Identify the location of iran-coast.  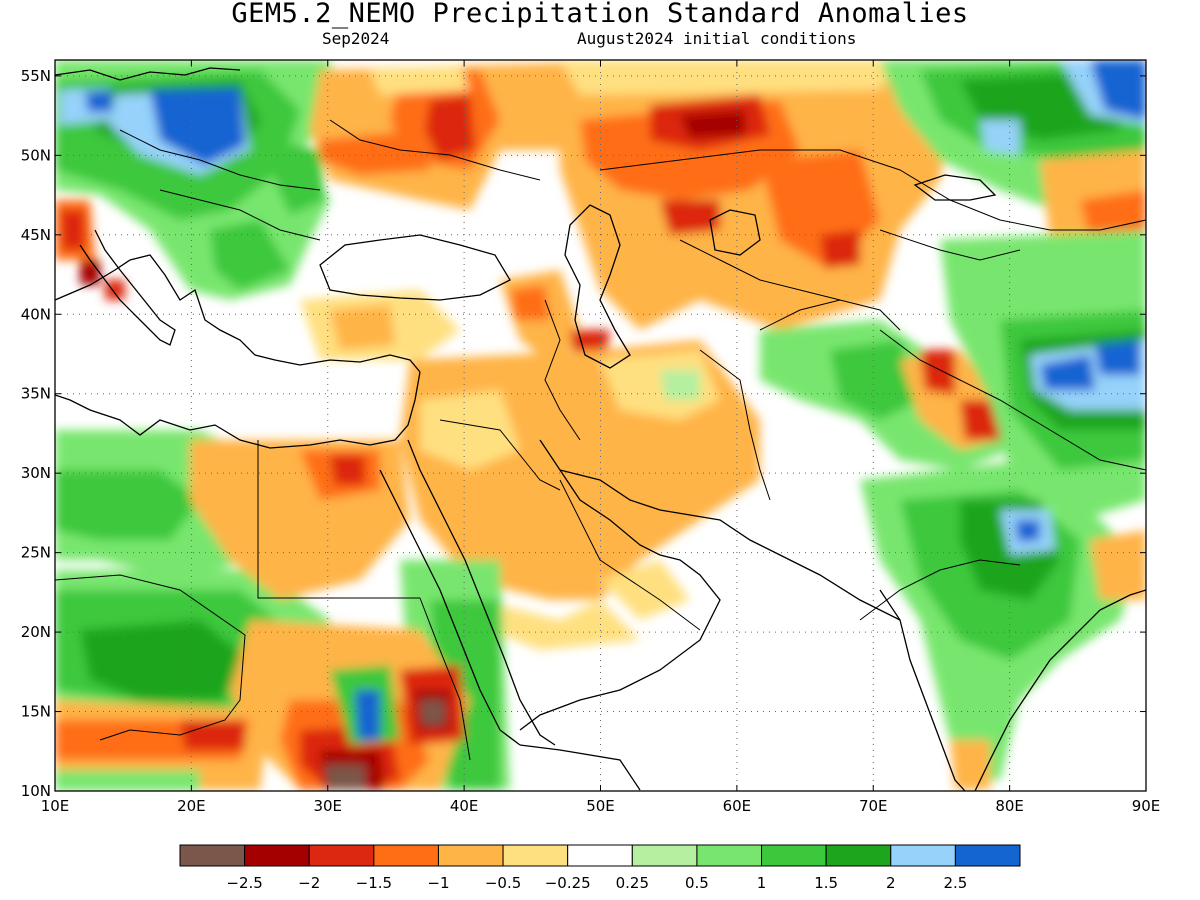
(730, 545).